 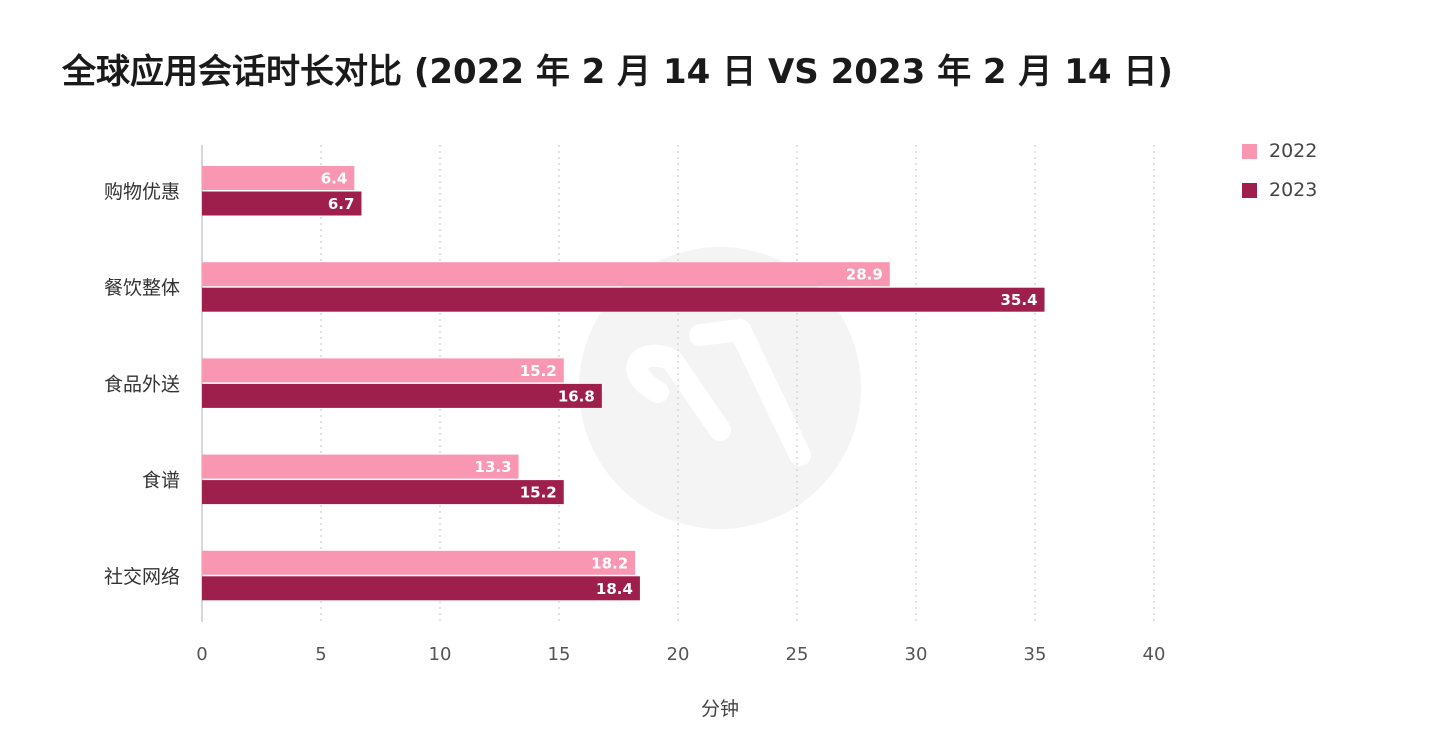 What do you see at coordinates (559, 654) in the screenshot?
I see `x-tick-label: 15` at bounding box center [559, 654].